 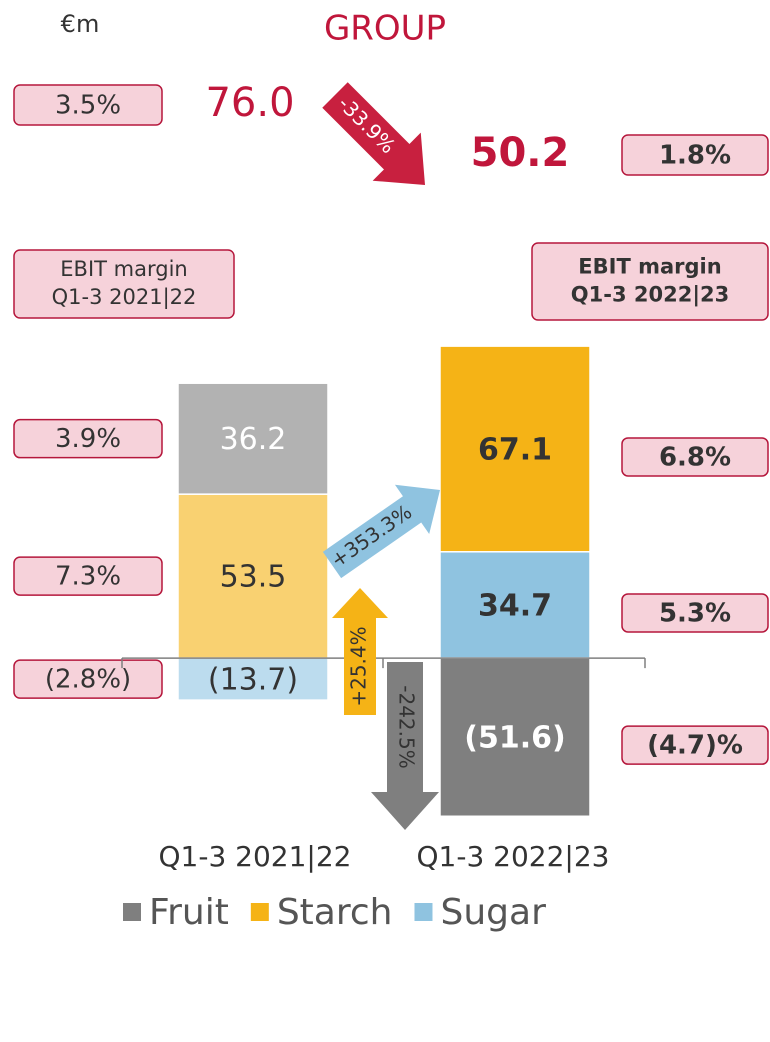 I want to click on data-label: 34.7, so click(x=515, y=605).